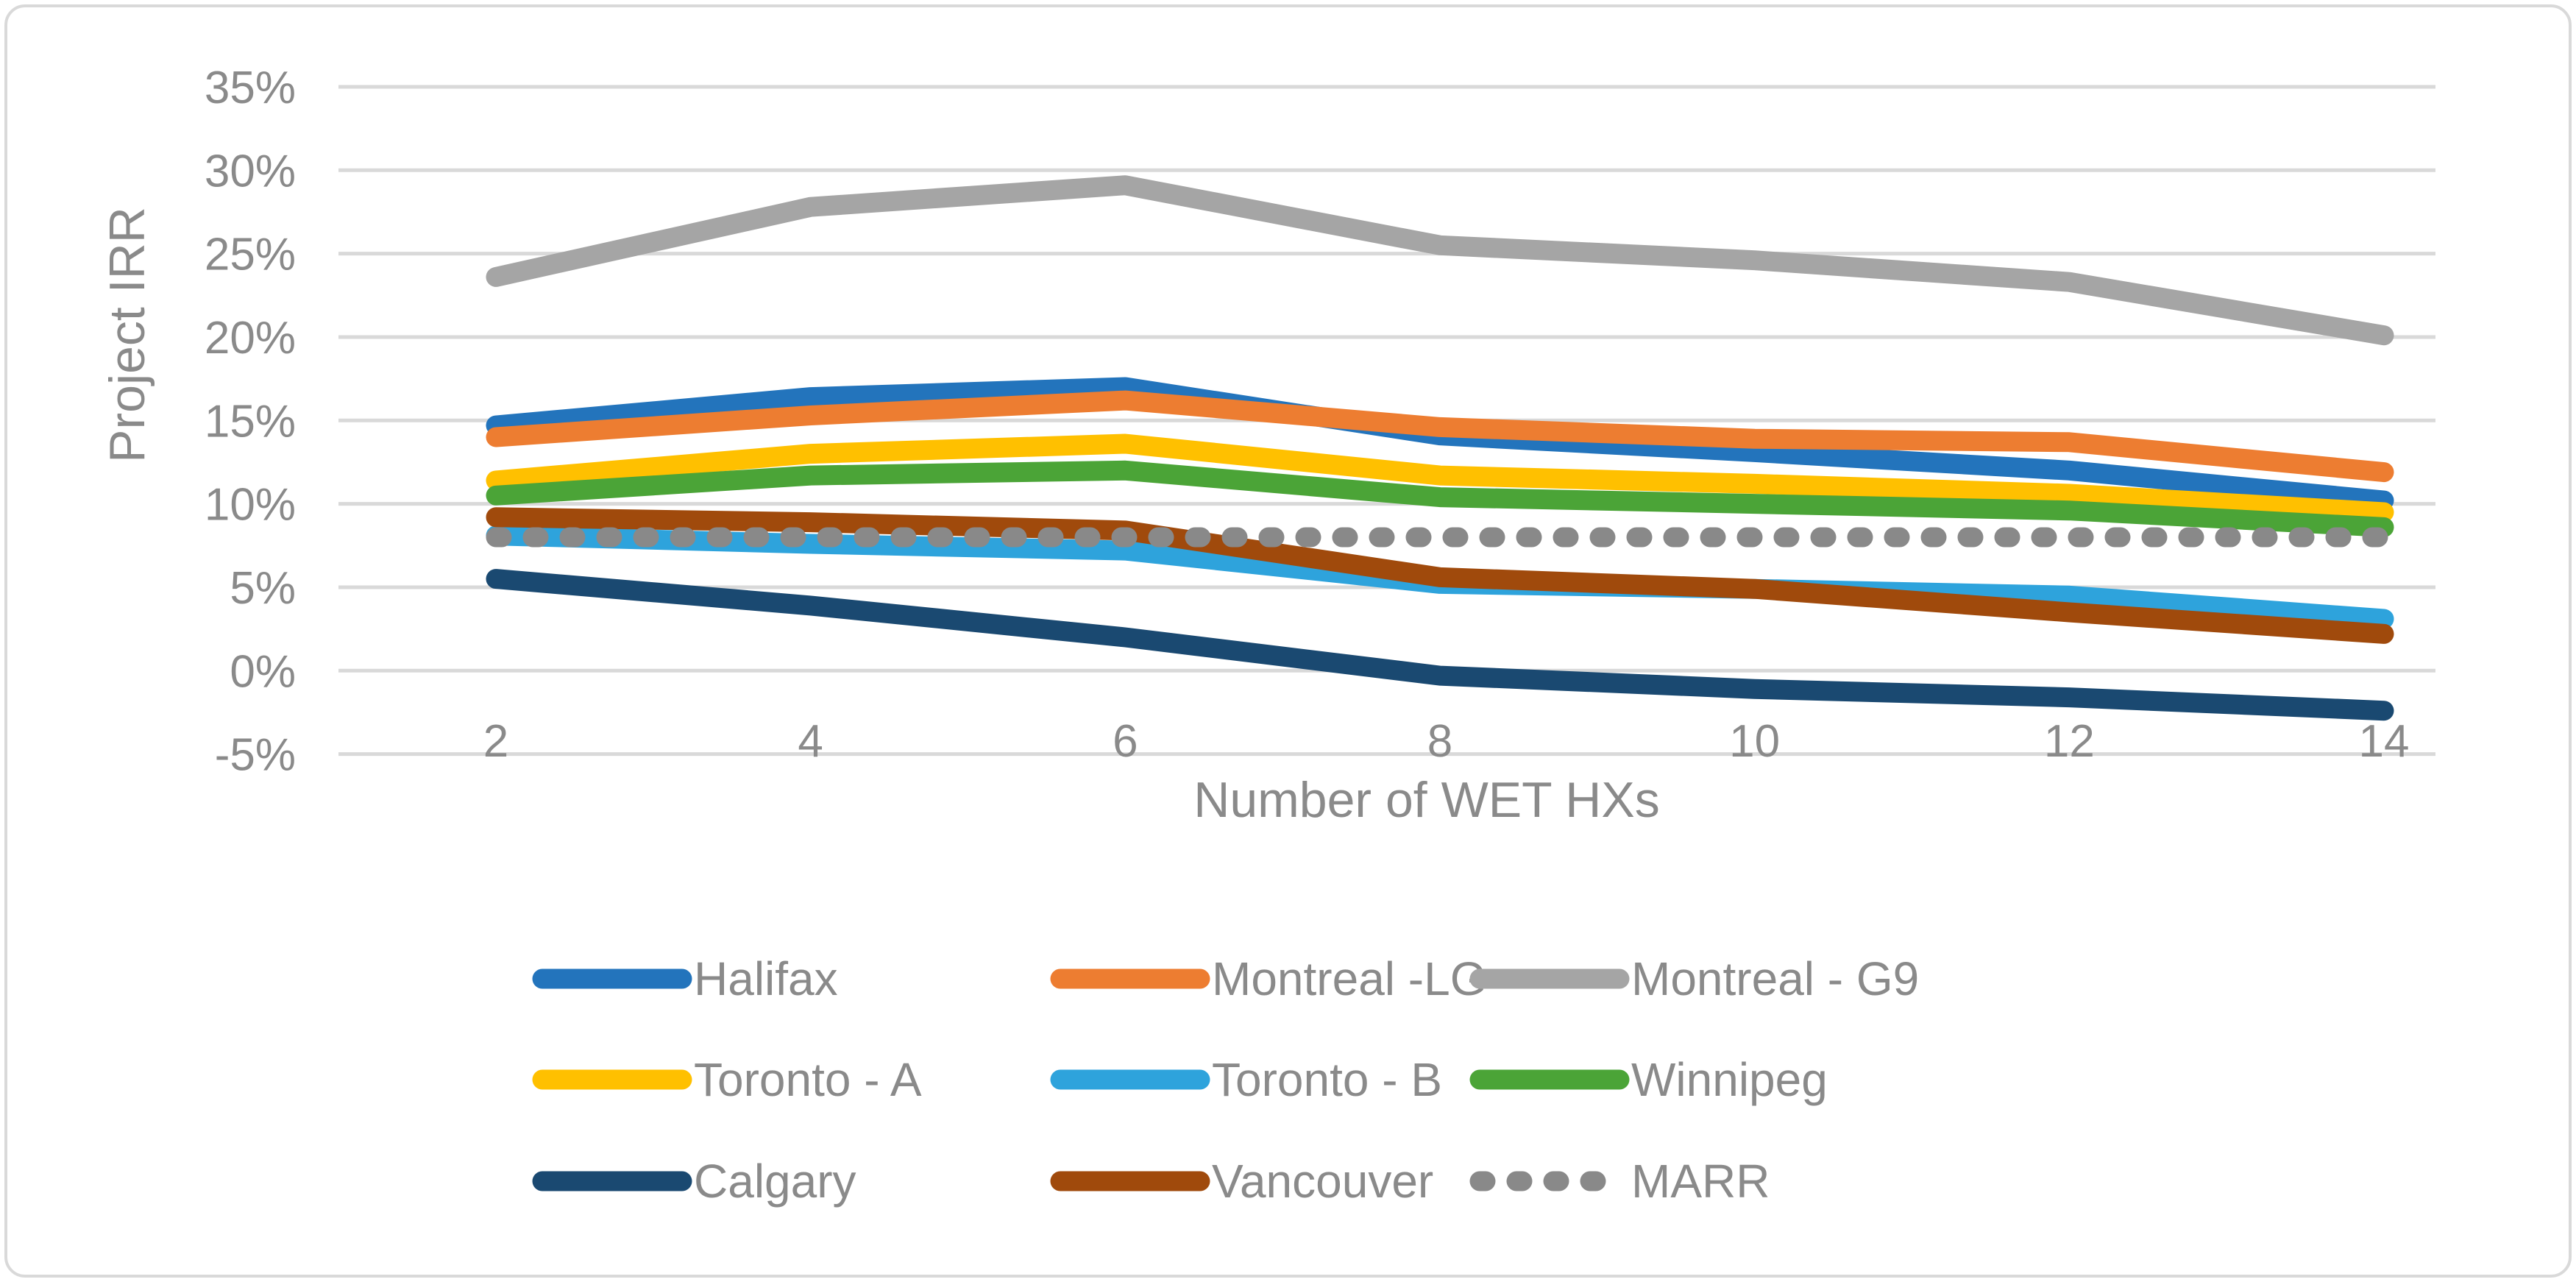 The height and width of the screenshot is (1282, 2576). I want to click on legend-label-montreal-g9: Montreal - G9, so click(1775, 979).